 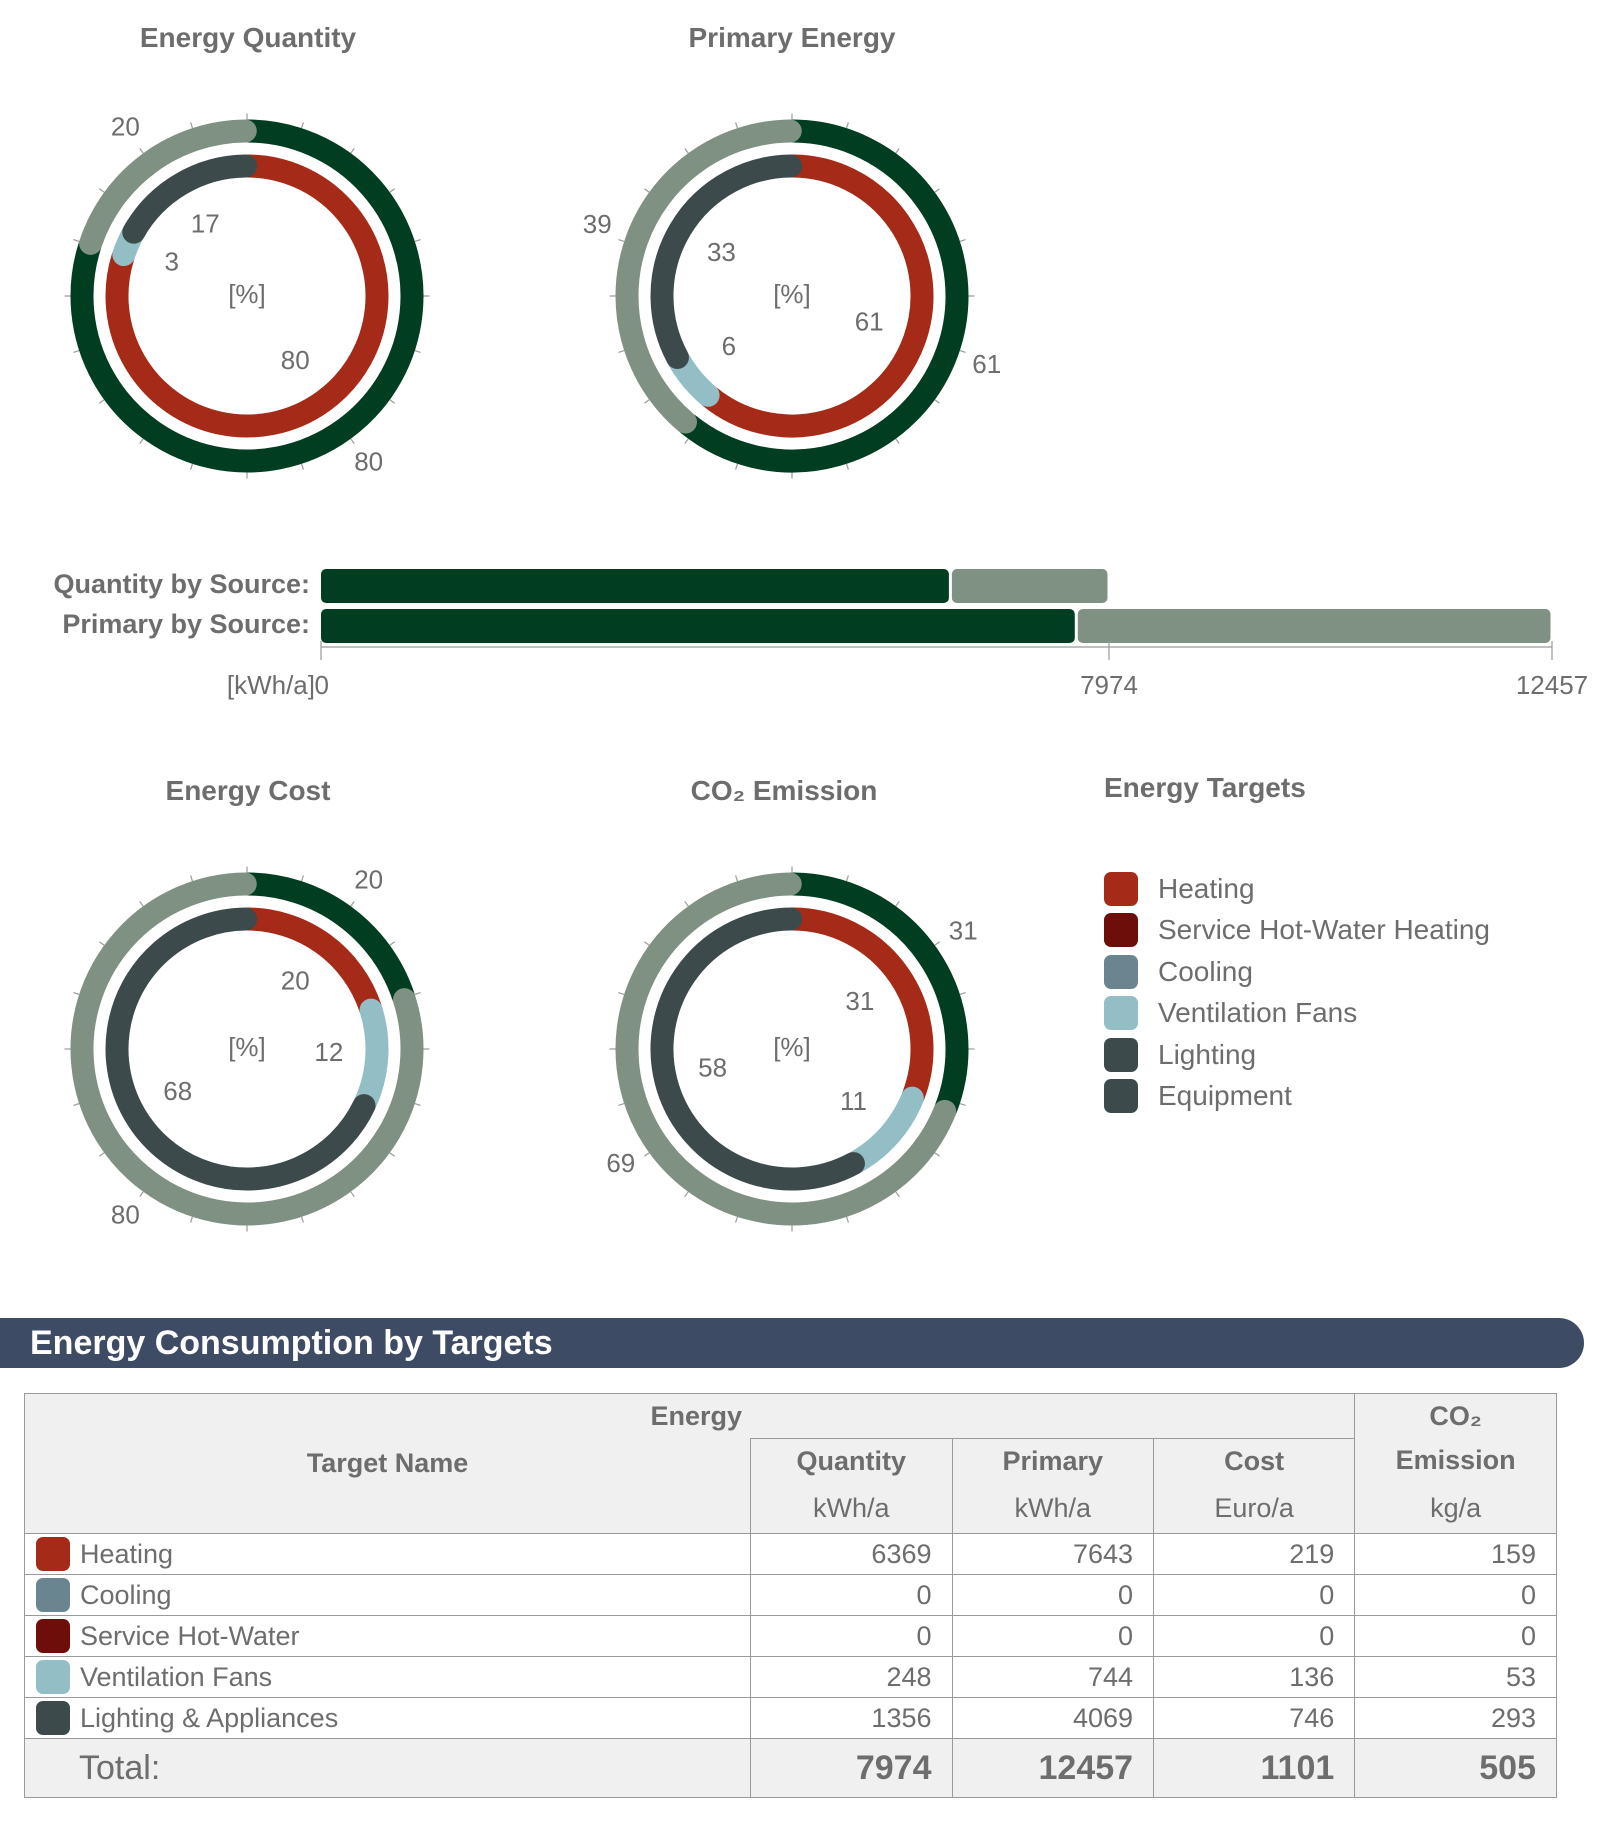 What do you see at coordinates (851, 1595) in the screenshot?
I see `cell-quantity: 0` at bounding box center [851, 1595].